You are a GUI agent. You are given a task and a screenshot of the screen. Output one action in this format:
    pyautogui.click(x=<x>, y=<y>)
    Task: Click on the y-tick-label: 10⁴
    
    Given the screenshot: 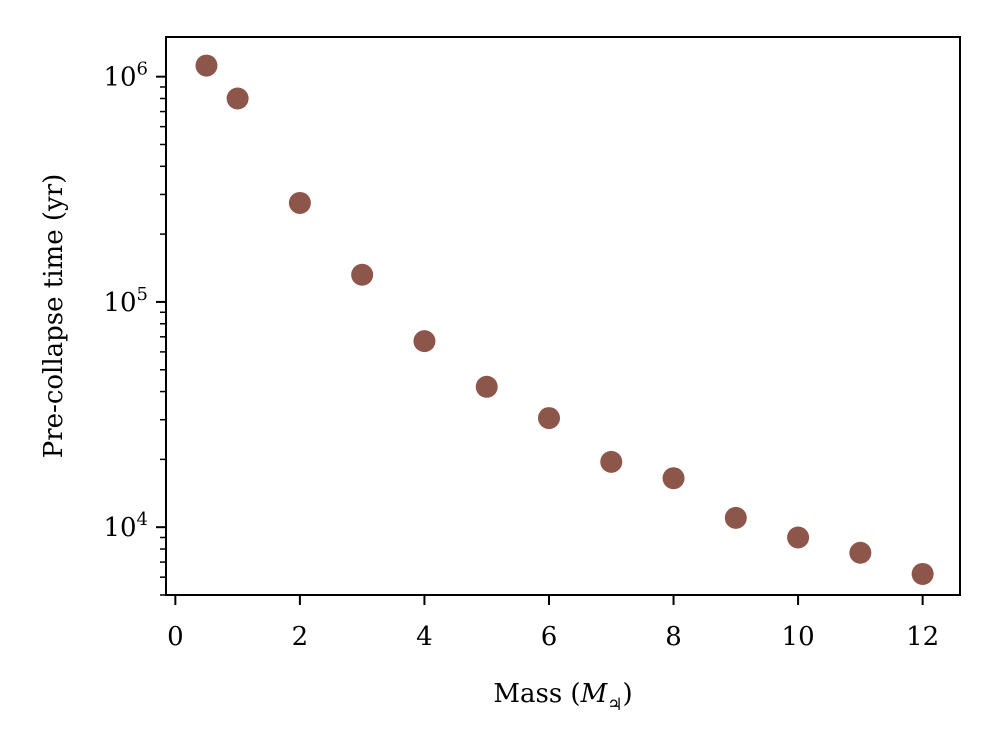 What is the action you would take?
    pyautogui.click(x=125, y=526)
    